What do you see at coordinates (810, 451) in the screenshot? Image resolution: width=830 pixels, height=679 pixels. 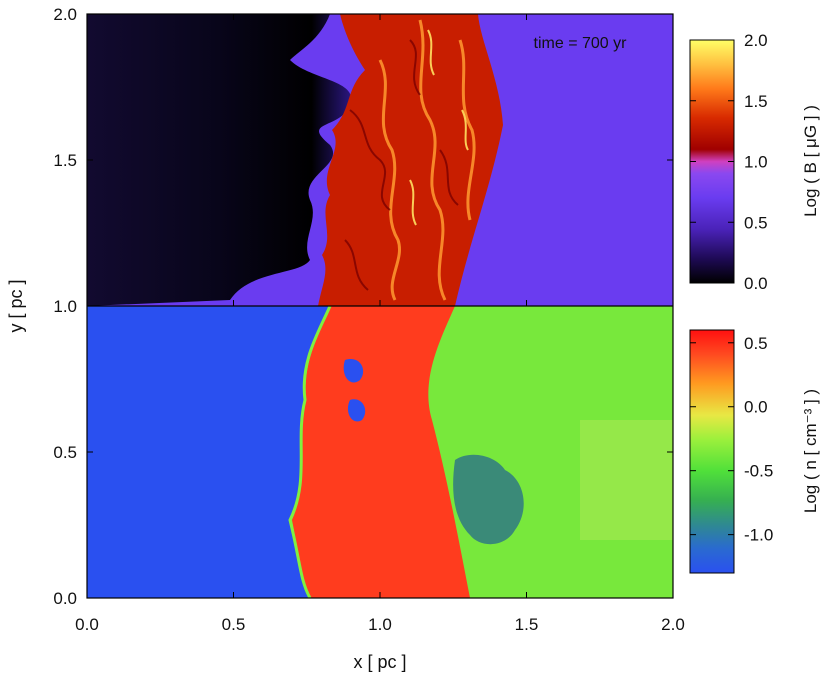 I see `colorbar-n-label: Log ( n [ cm⁻³ ] )` at bounding box center [810, 451].